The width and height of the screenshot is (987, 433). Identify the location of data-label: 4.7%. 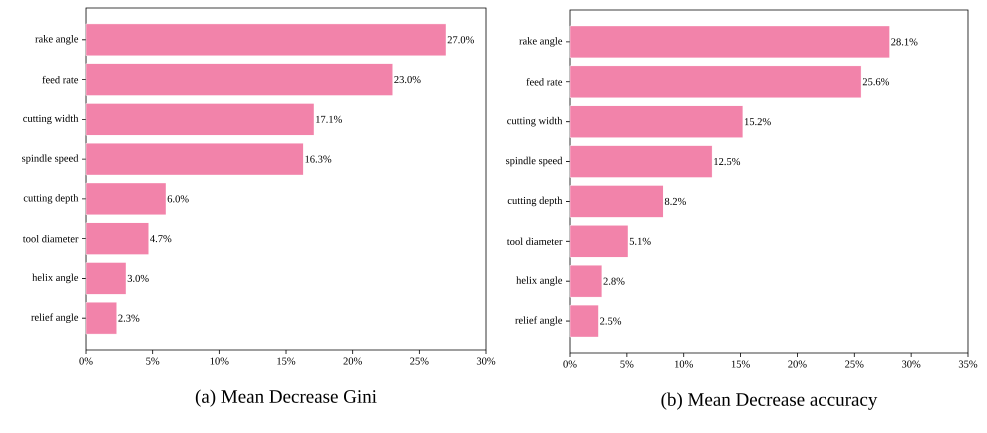
(161, 238).